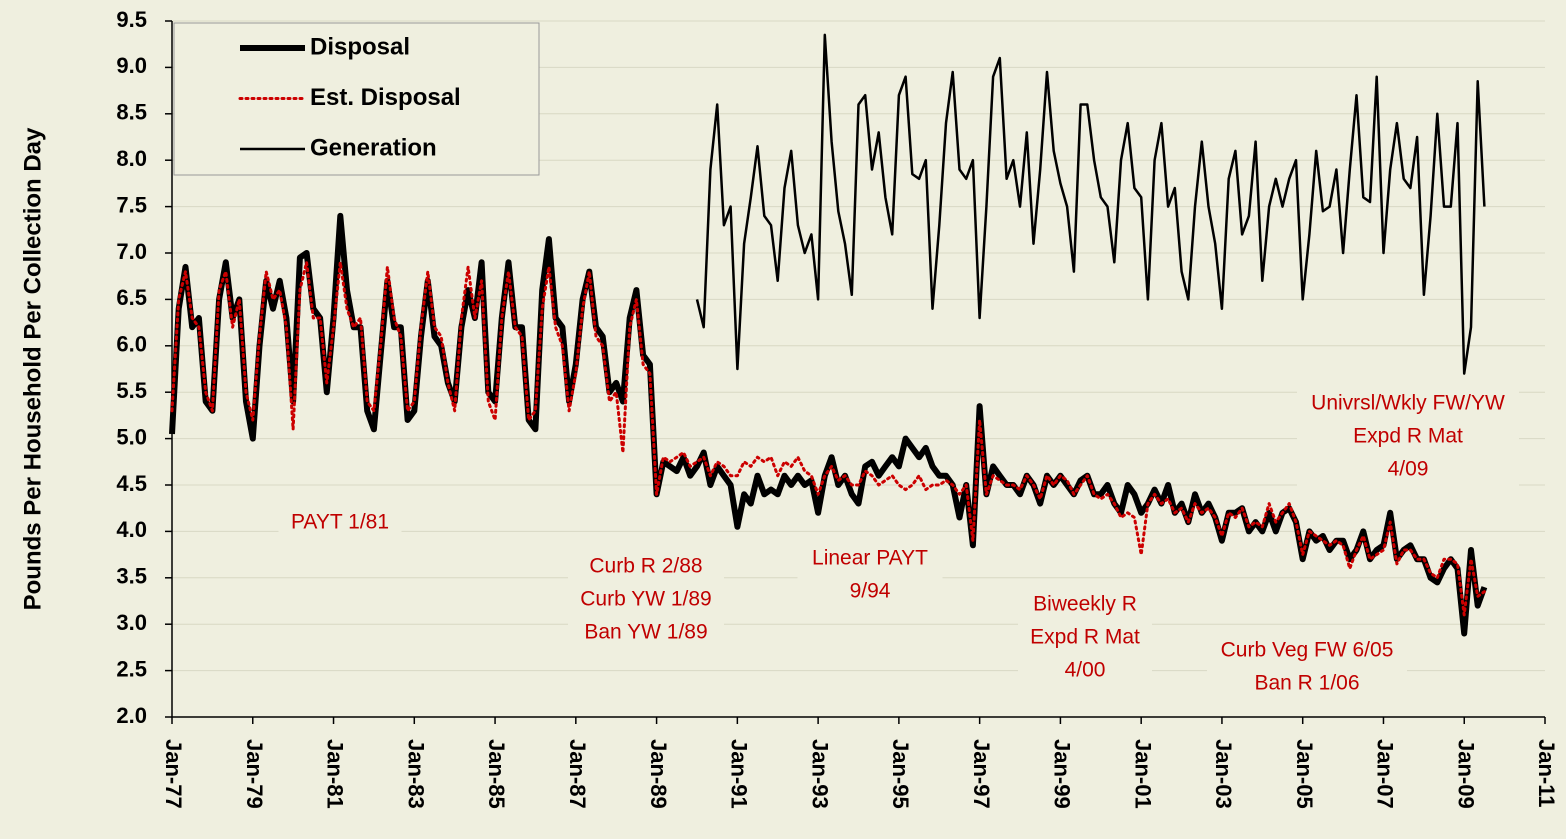  I want to click on annotation: PAYT 1/81, so click(340, 522).